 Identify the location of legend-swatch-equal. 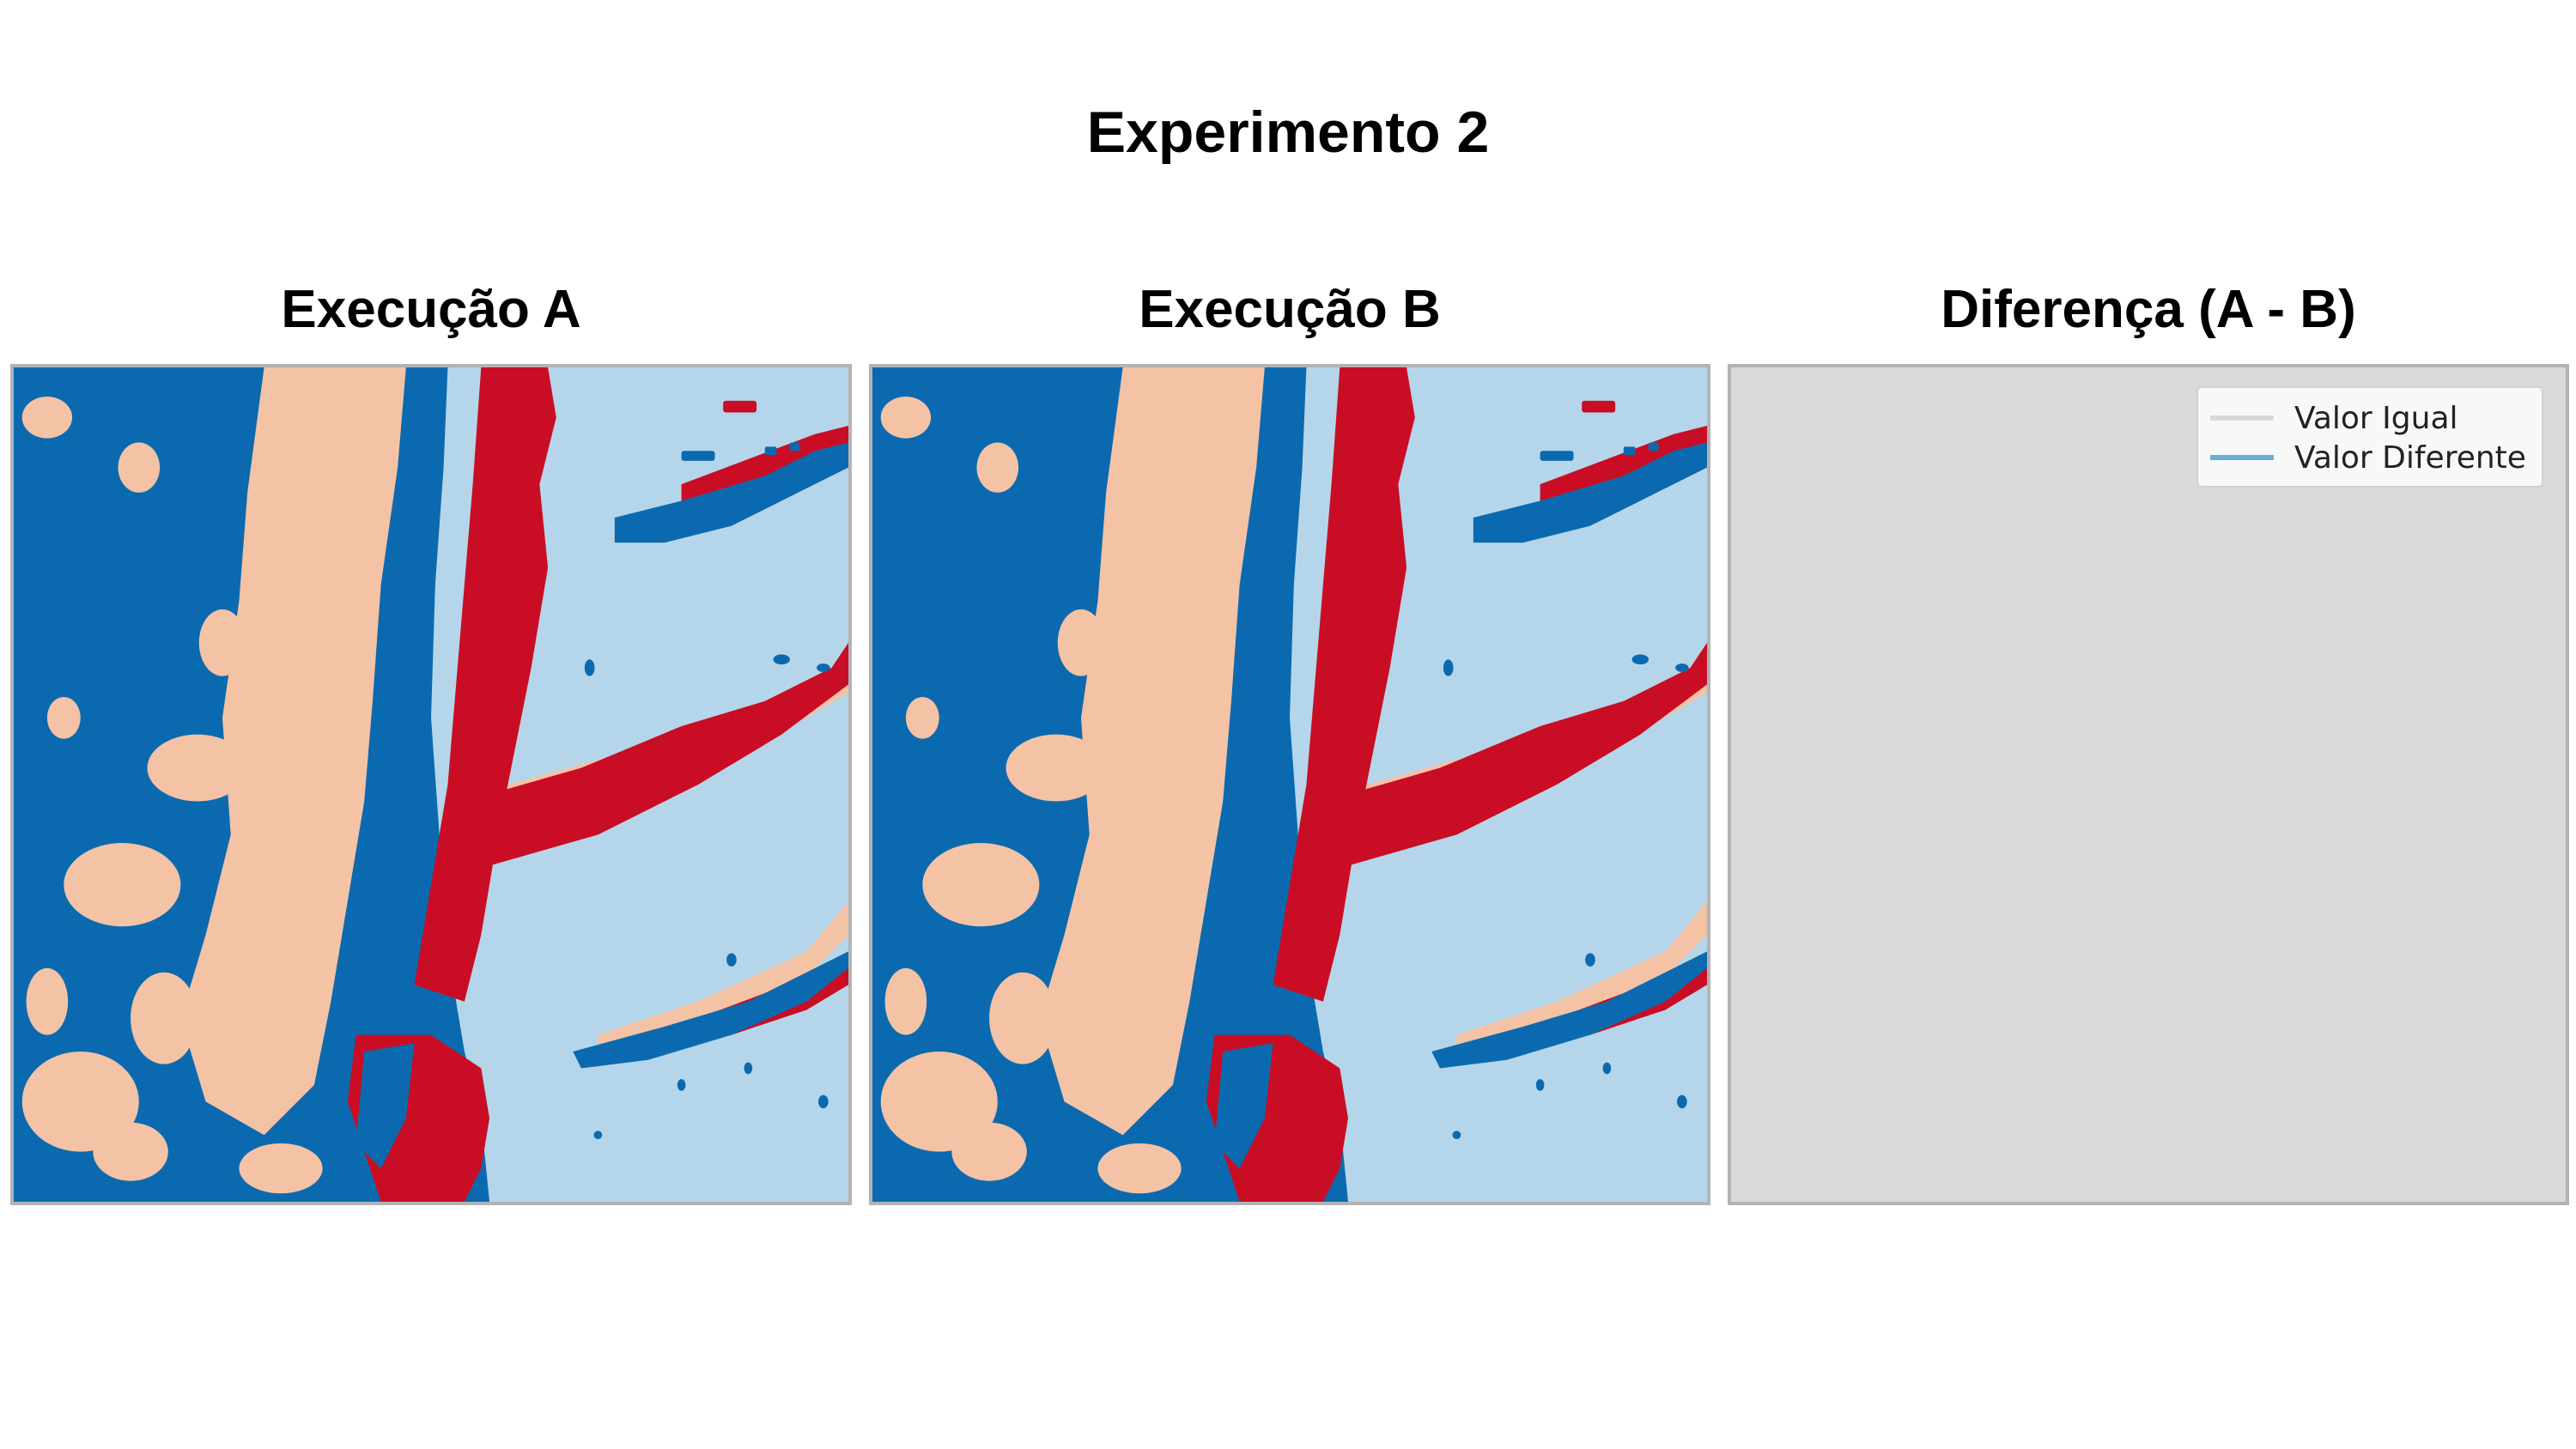
(2242, 418).